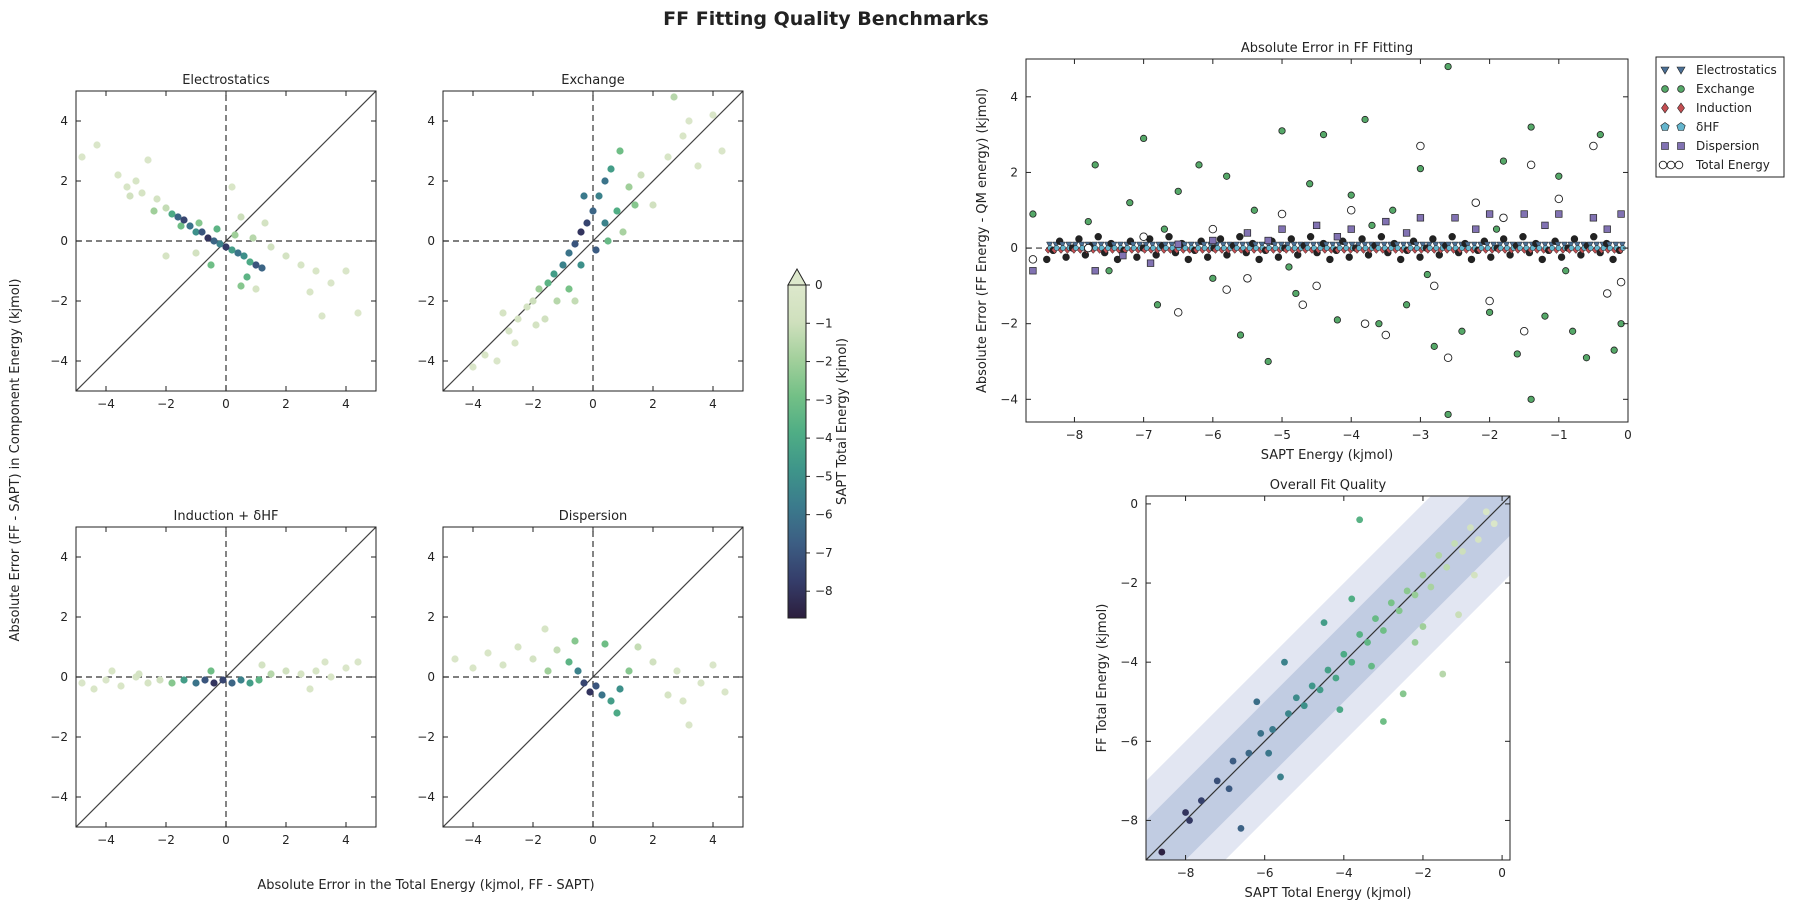 This screenshot has width=1793, height=908. Describe the element at coordinates (1351, 435) in the screenshot. I see `x-tick-label: −4` at that location.